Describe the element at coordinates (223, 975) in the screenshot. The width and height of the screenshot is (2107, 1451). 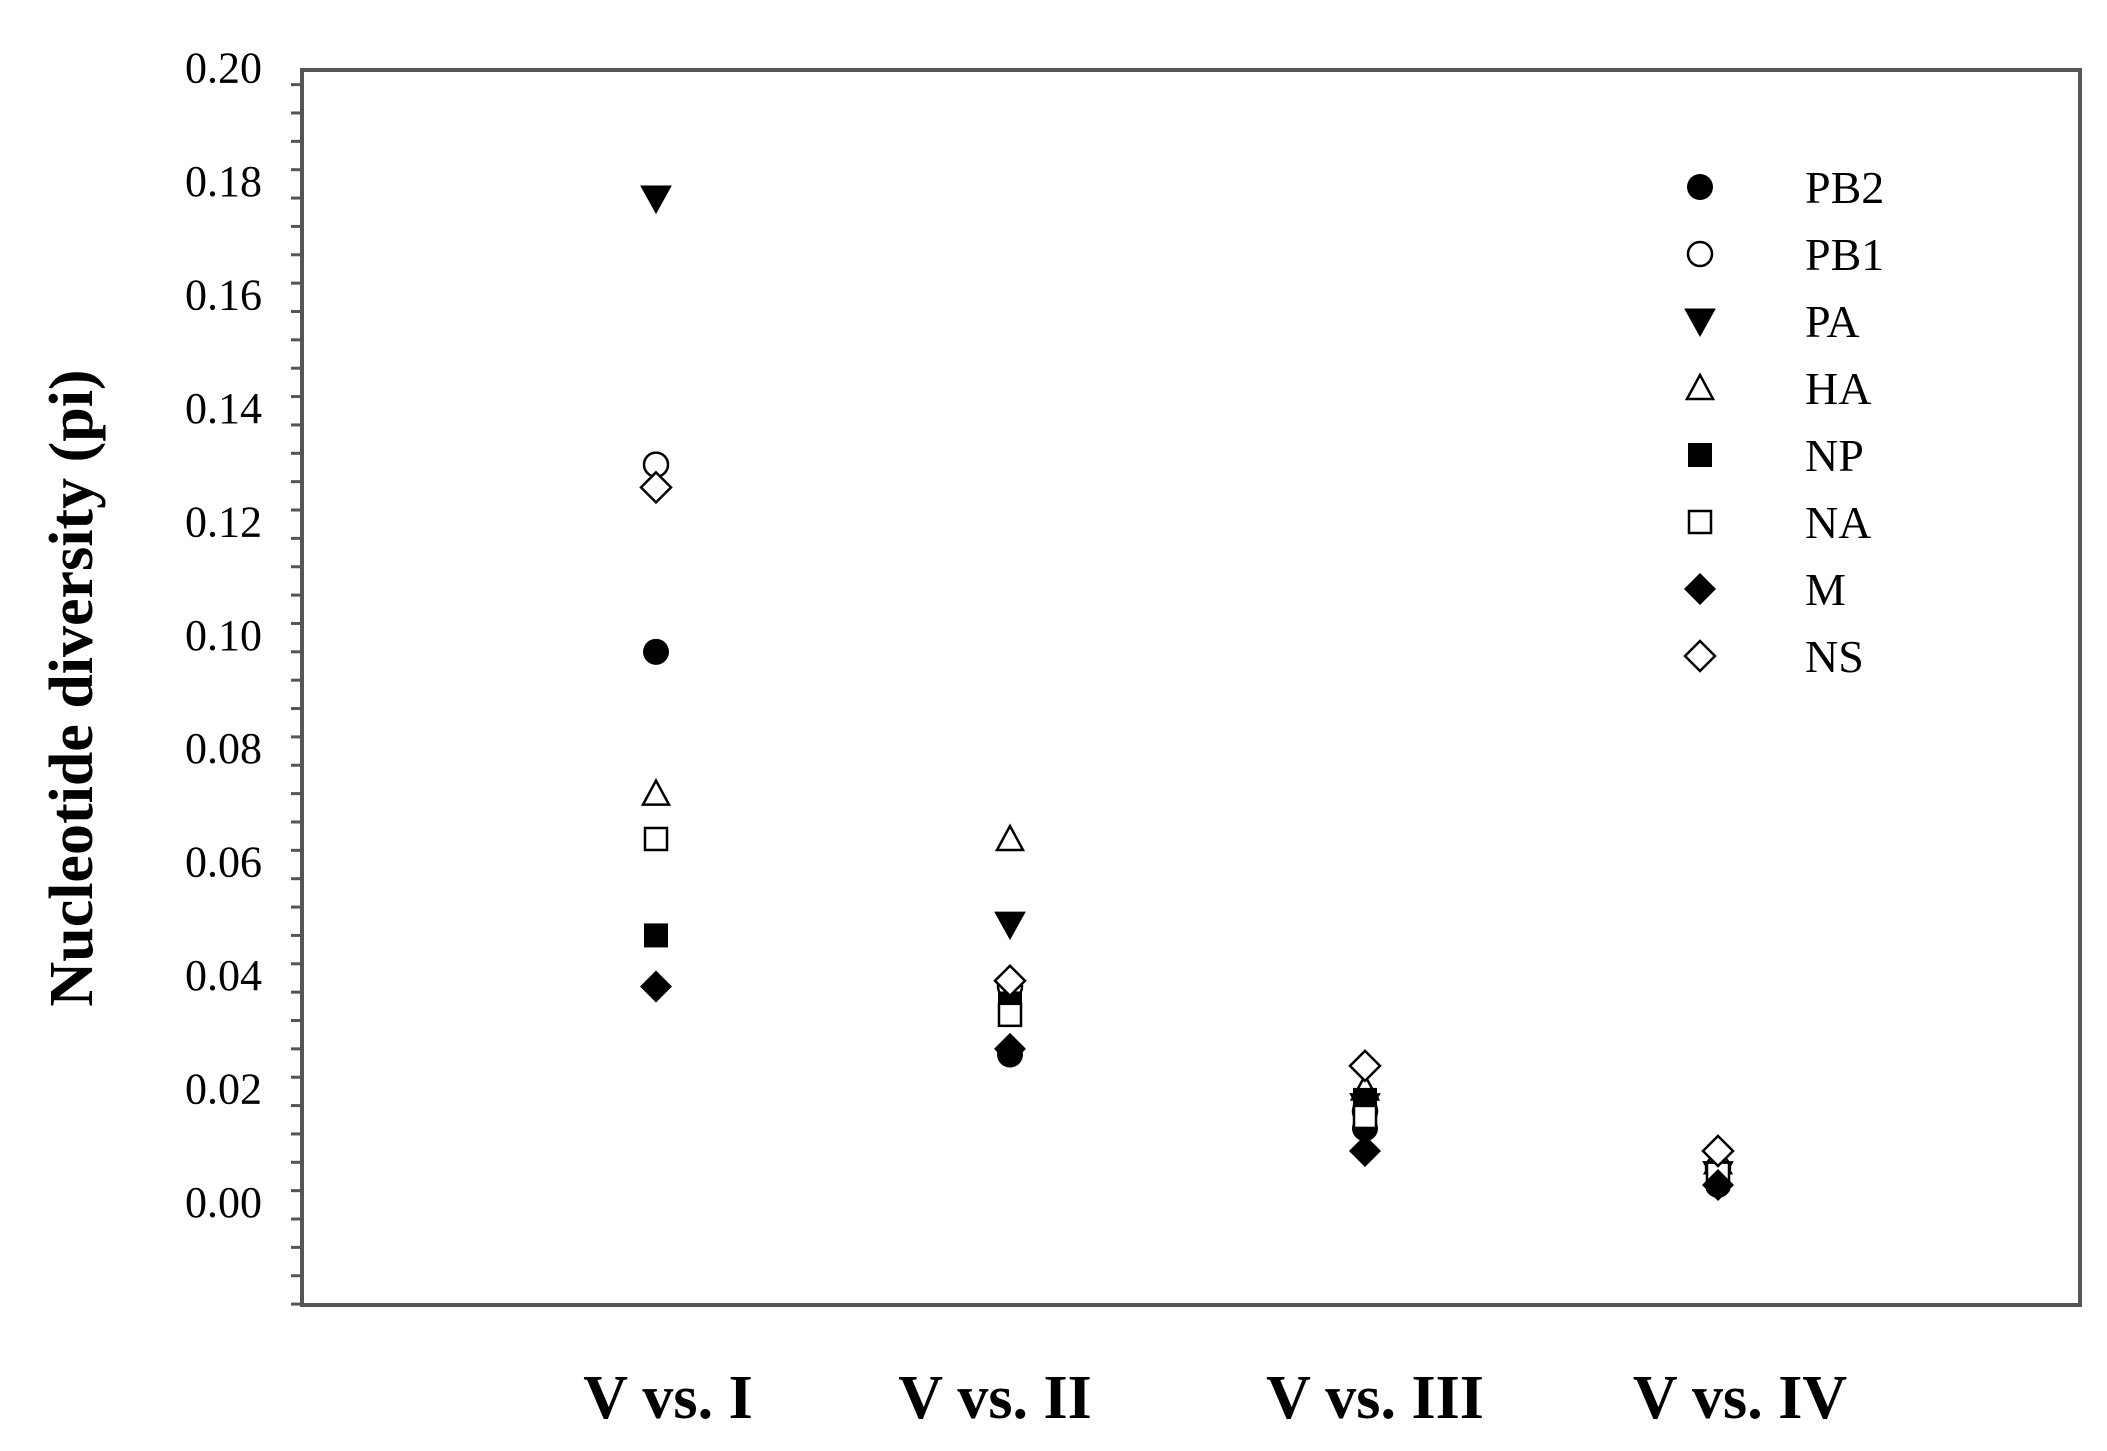
I see `y-tick-label: 0.04` at that location.